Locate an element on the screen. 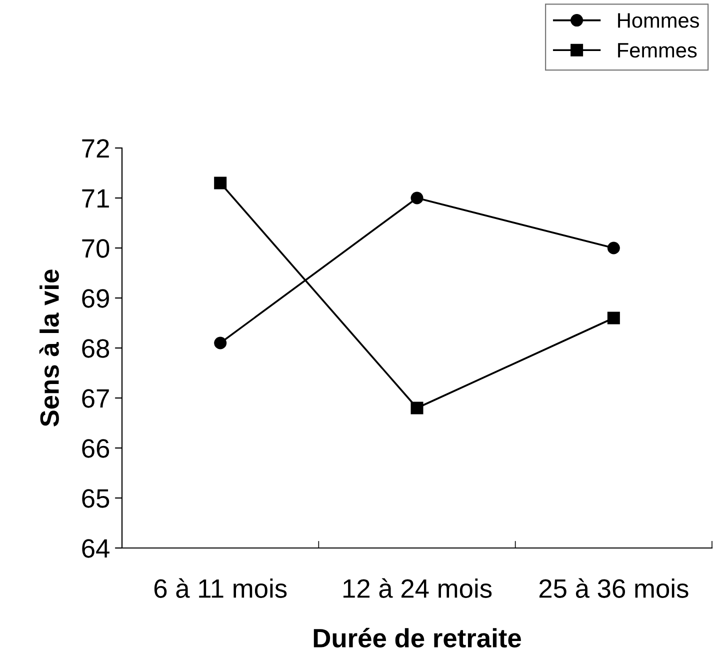 The width and height of the screenshot is (714, 665). x-tick-label: 25 à 36 mois is located at coordinates (613, 588).